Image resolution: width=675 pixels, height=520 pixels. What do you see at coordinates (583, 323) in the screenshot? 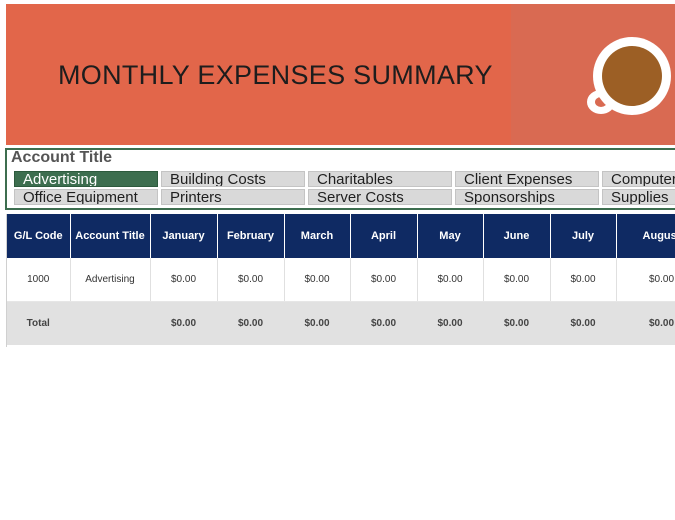
I see `total-july: $0.00` at bounding box center [583, 323].